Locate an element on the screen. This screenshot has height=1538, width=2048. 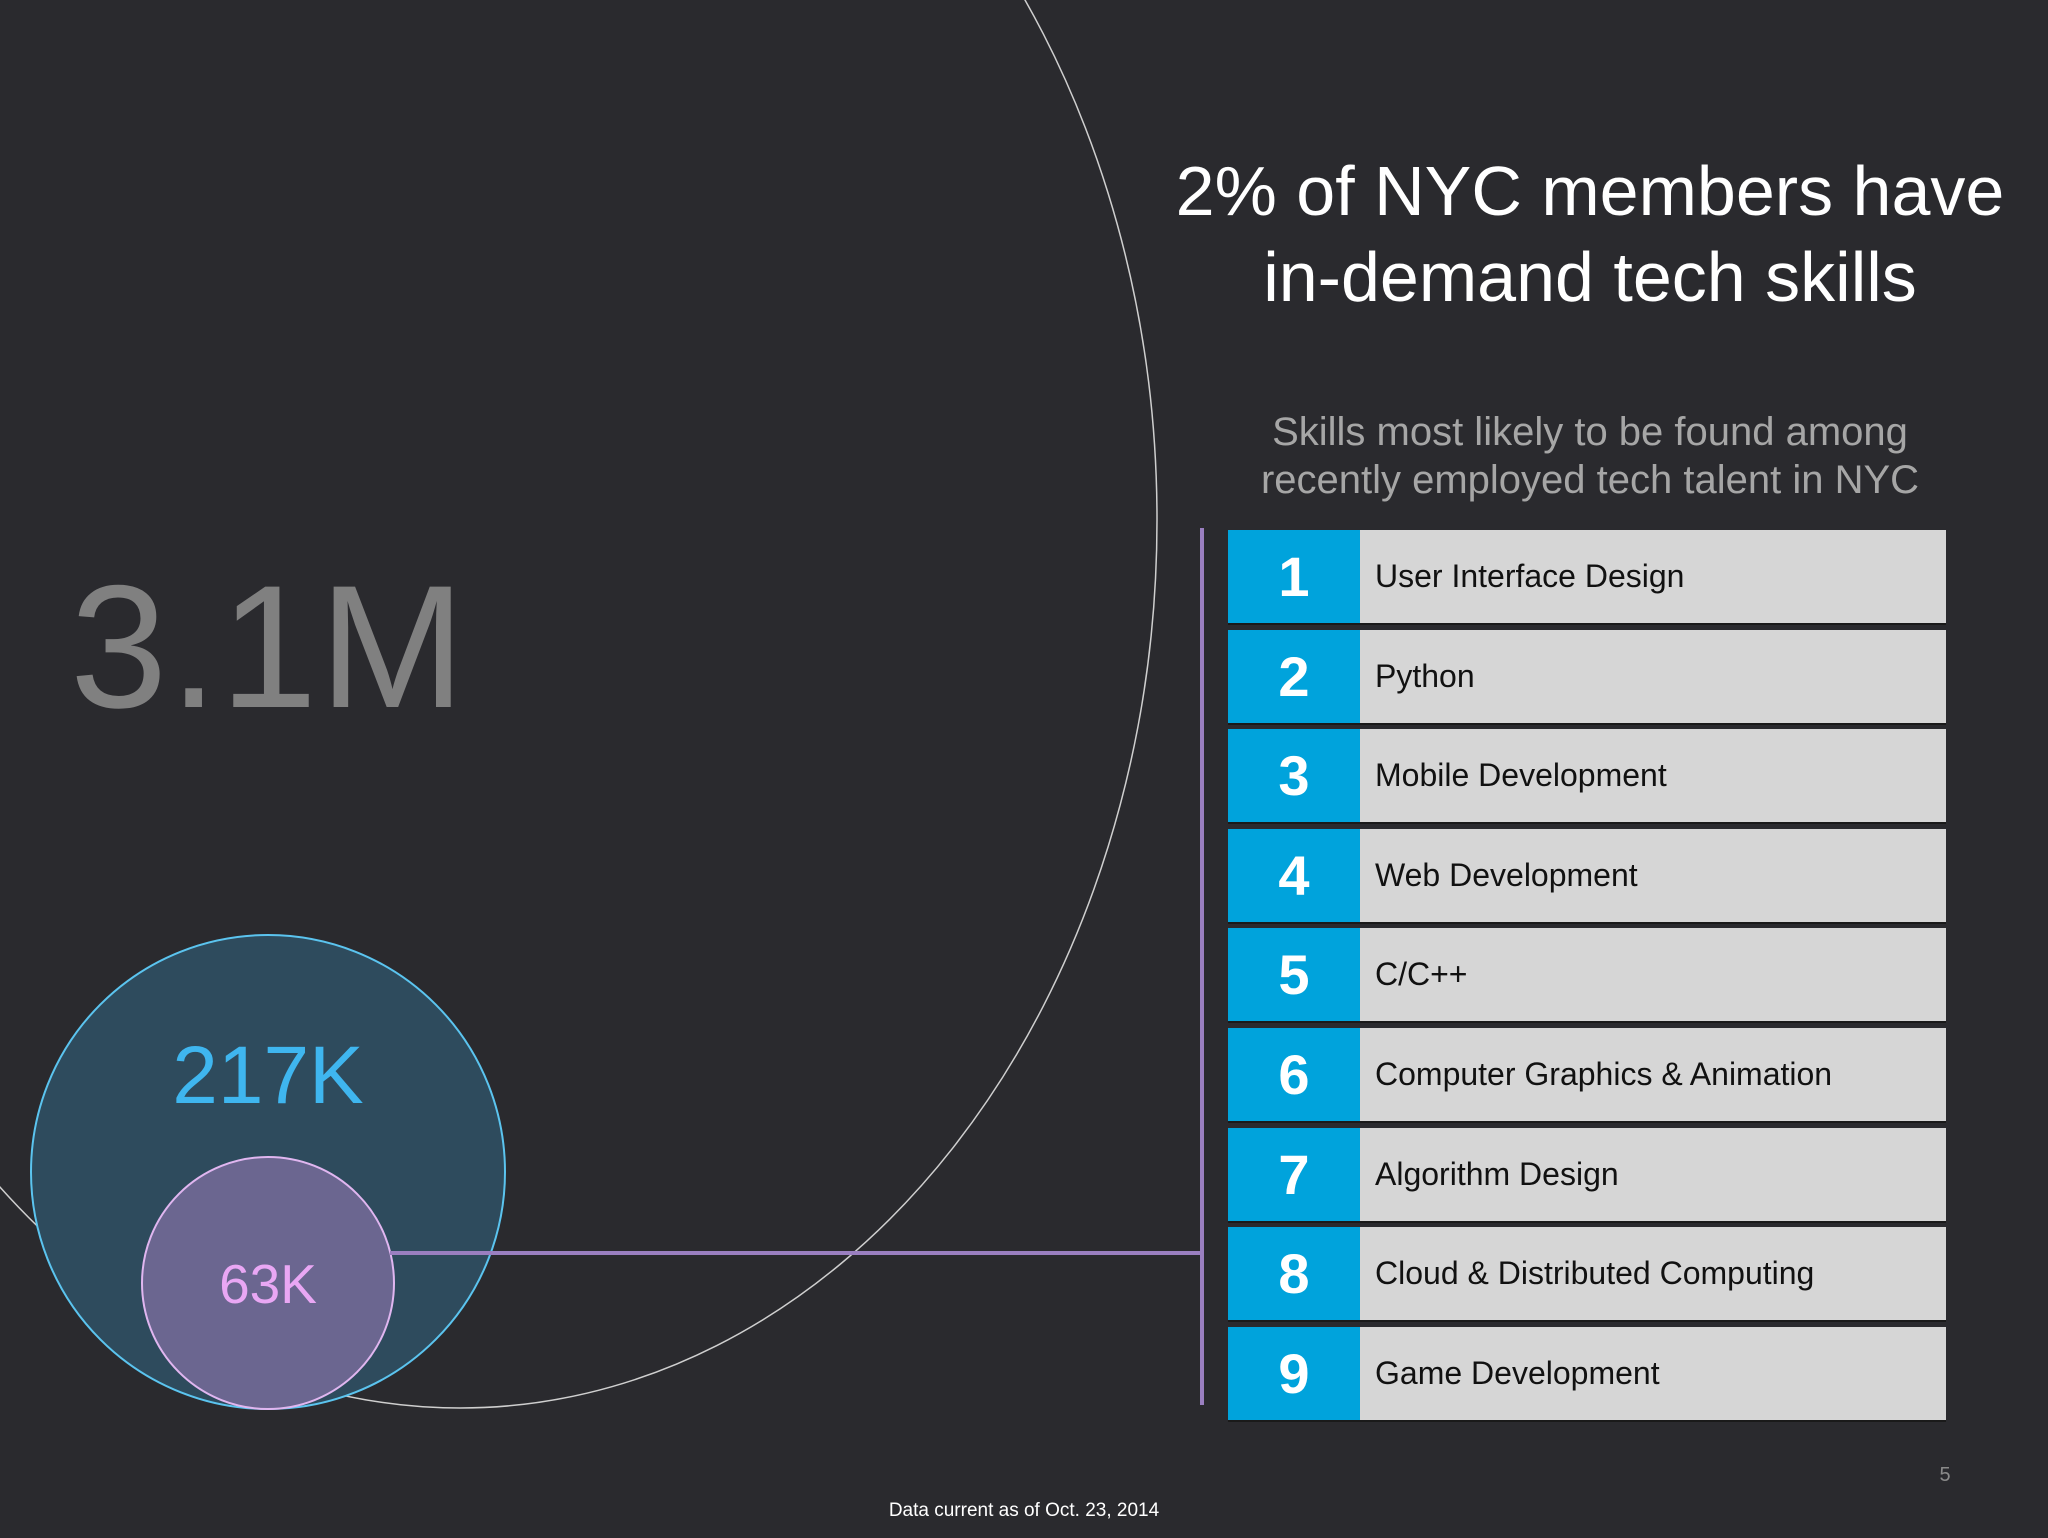
skill-row: 2 Python is located at coordinates (1587, 677).